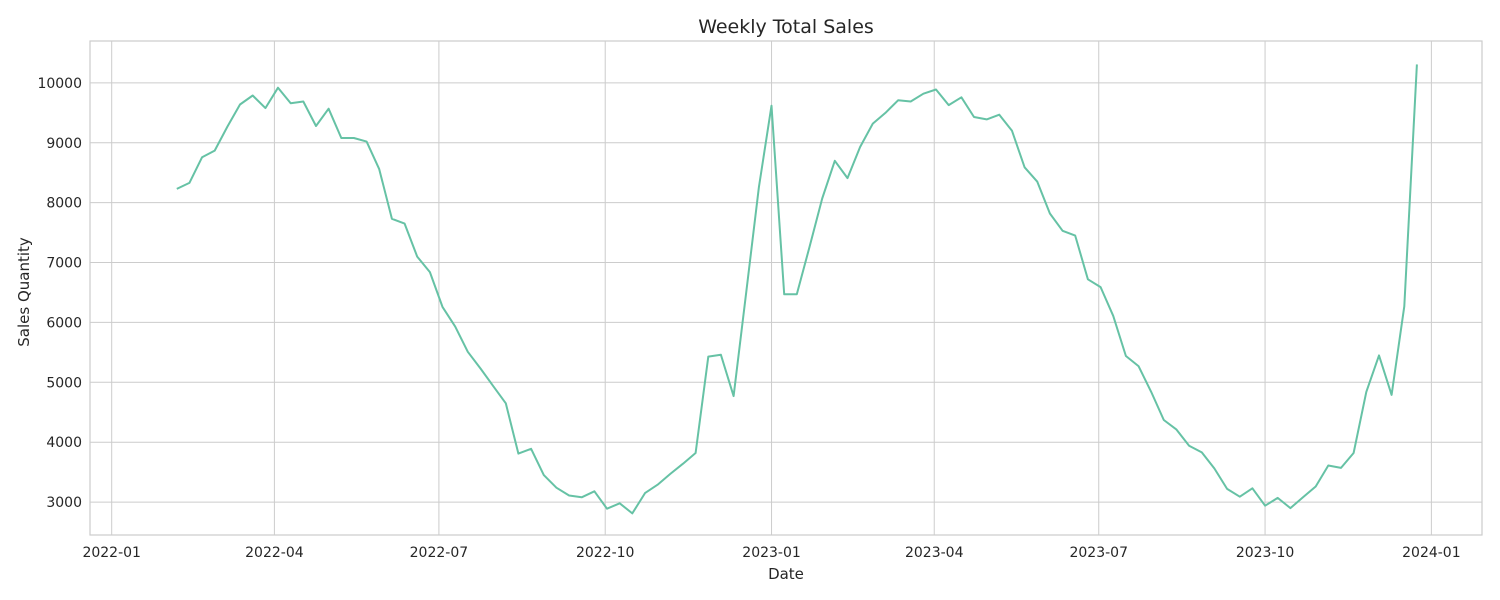 The height and width of the screenshot is (600, 1500). I want to click on y-tick-label: 10000, so click(59, 84).